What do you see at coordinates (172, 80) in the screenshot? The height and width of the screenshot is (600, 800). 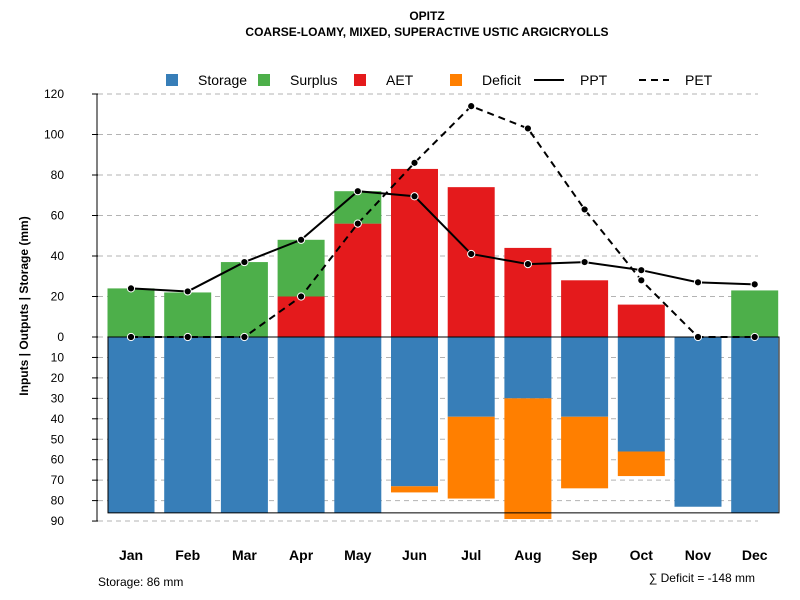 I see `storage-legend-swatch` at bounding box center [172, 80].